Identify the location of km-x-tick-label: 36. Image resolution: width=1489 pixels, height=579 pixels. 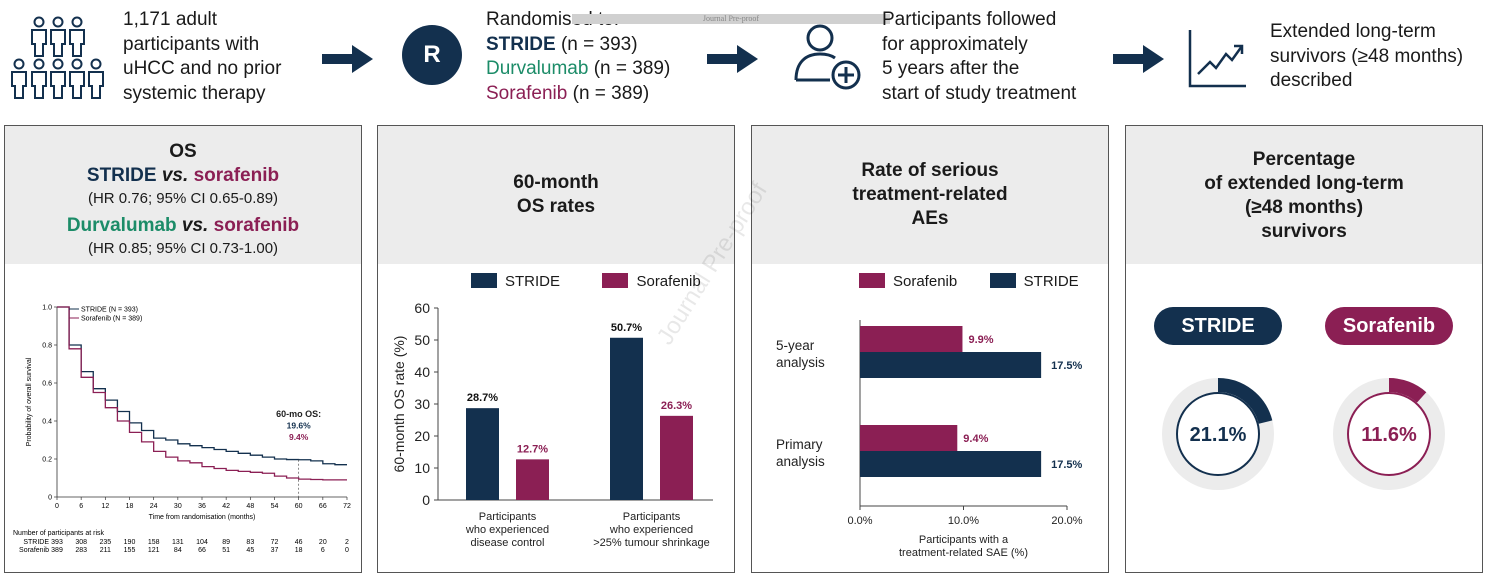
(202, 506).